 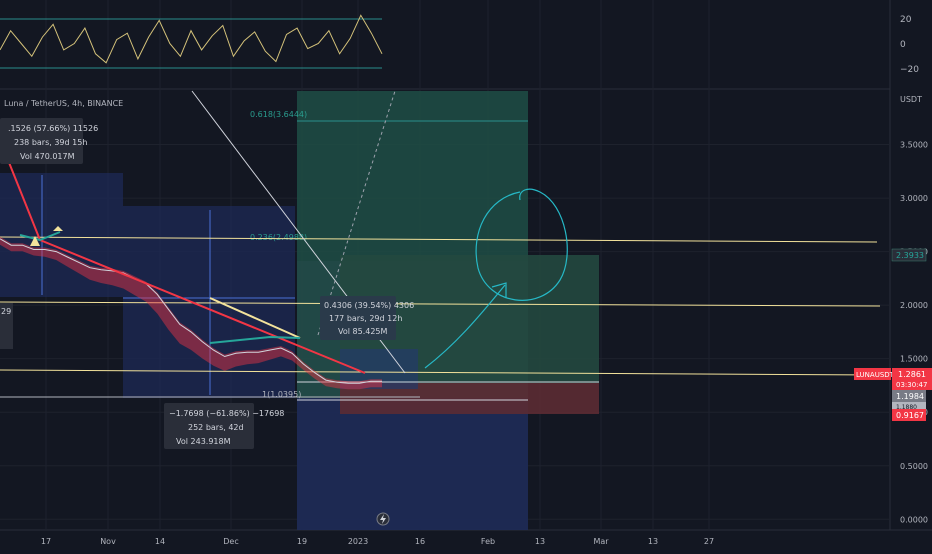 What do you see at coordinates (914, 466) in the screenshot?
I see `y-tick-label: 0.5000` at bounding box center [914, 466].